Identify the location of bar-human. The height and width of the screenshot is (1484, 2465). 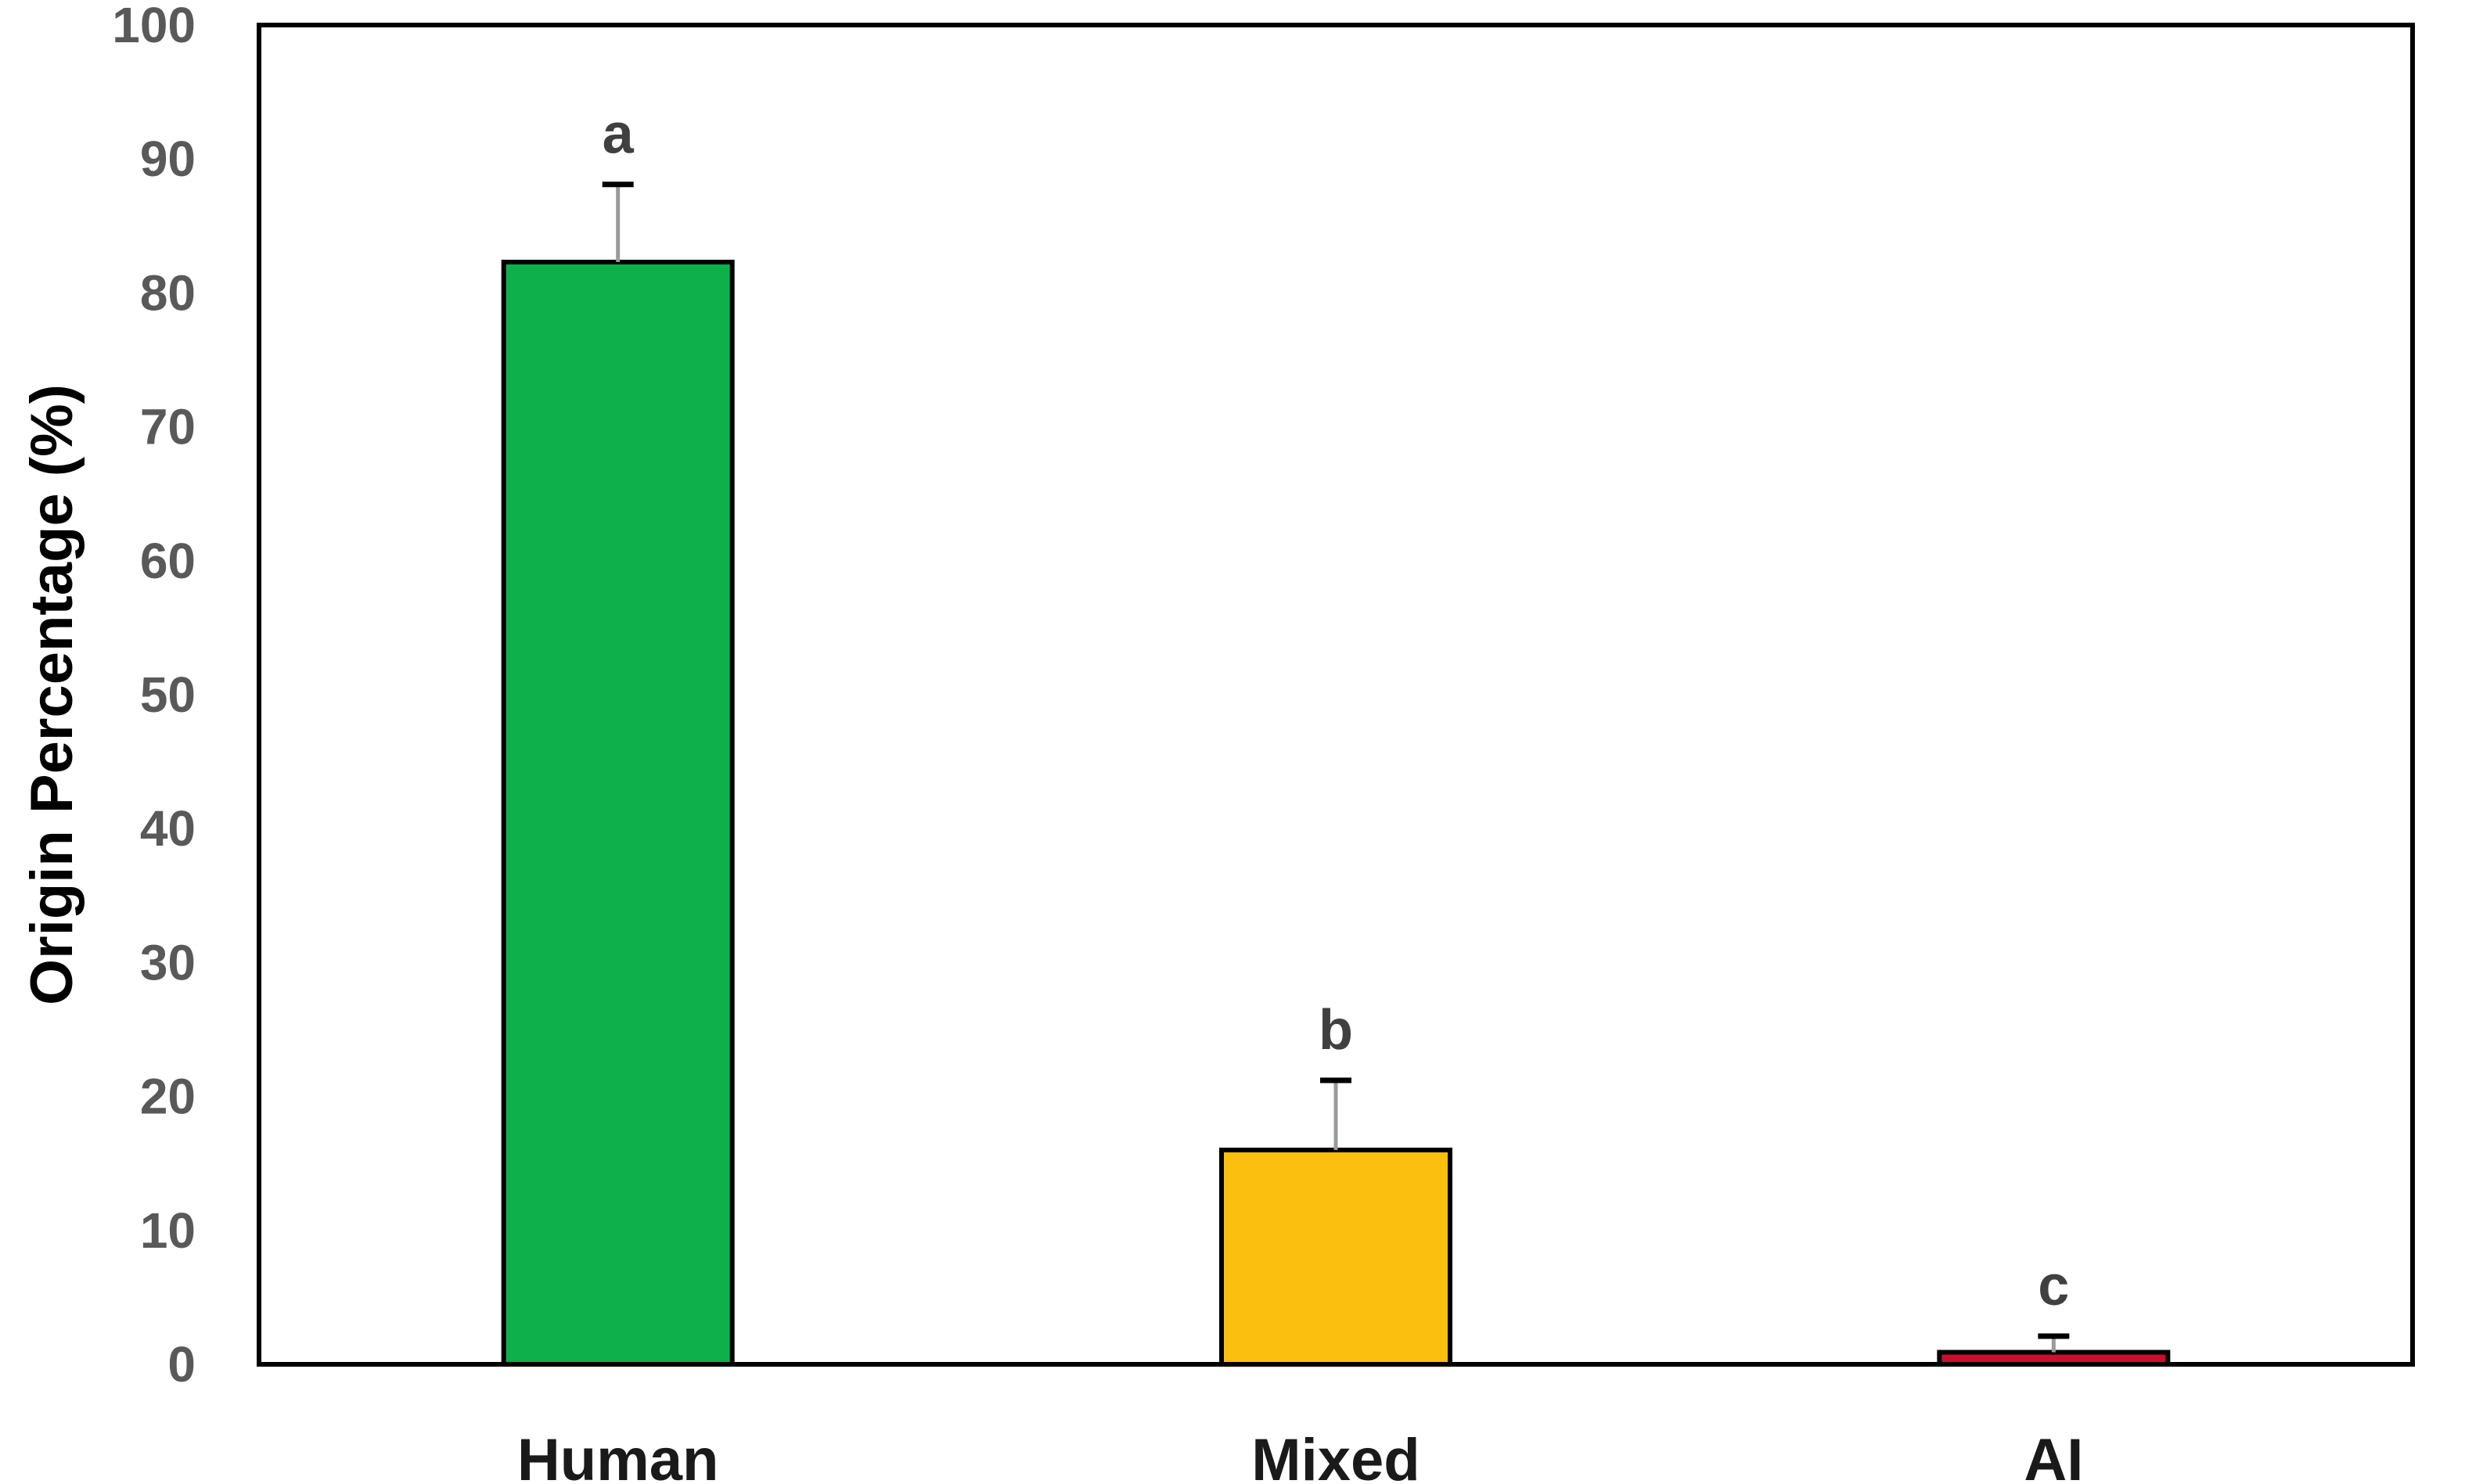
(618, 814).